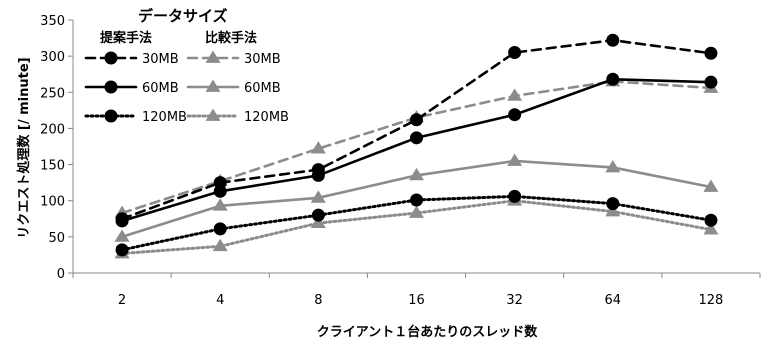 The image size is (778, 344). I want to click on x-tick-label: 4, so click(220, 300).